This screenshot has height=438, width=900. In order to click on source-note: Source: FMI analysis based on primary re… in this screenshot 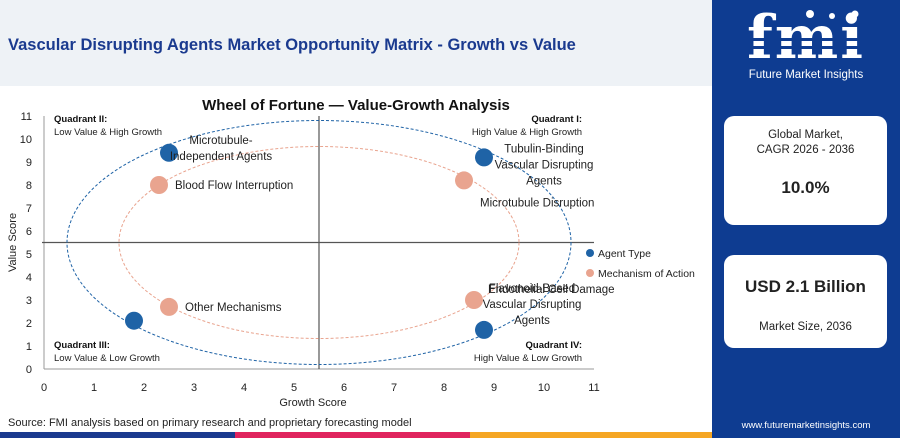, I will do `click(210, 423)`.